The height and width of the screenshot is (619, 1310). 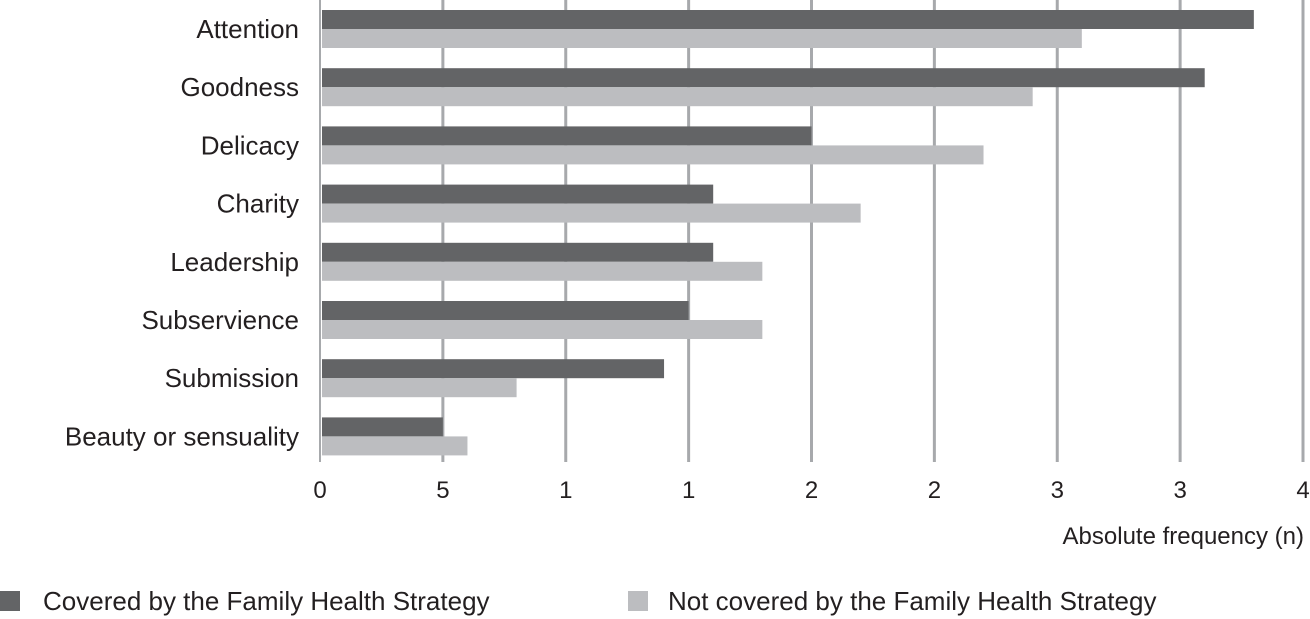 What do you see at coordinates (442, 490) in the screenshot?
I see `x-tick-label: 5` at bounding box center [442, 490].